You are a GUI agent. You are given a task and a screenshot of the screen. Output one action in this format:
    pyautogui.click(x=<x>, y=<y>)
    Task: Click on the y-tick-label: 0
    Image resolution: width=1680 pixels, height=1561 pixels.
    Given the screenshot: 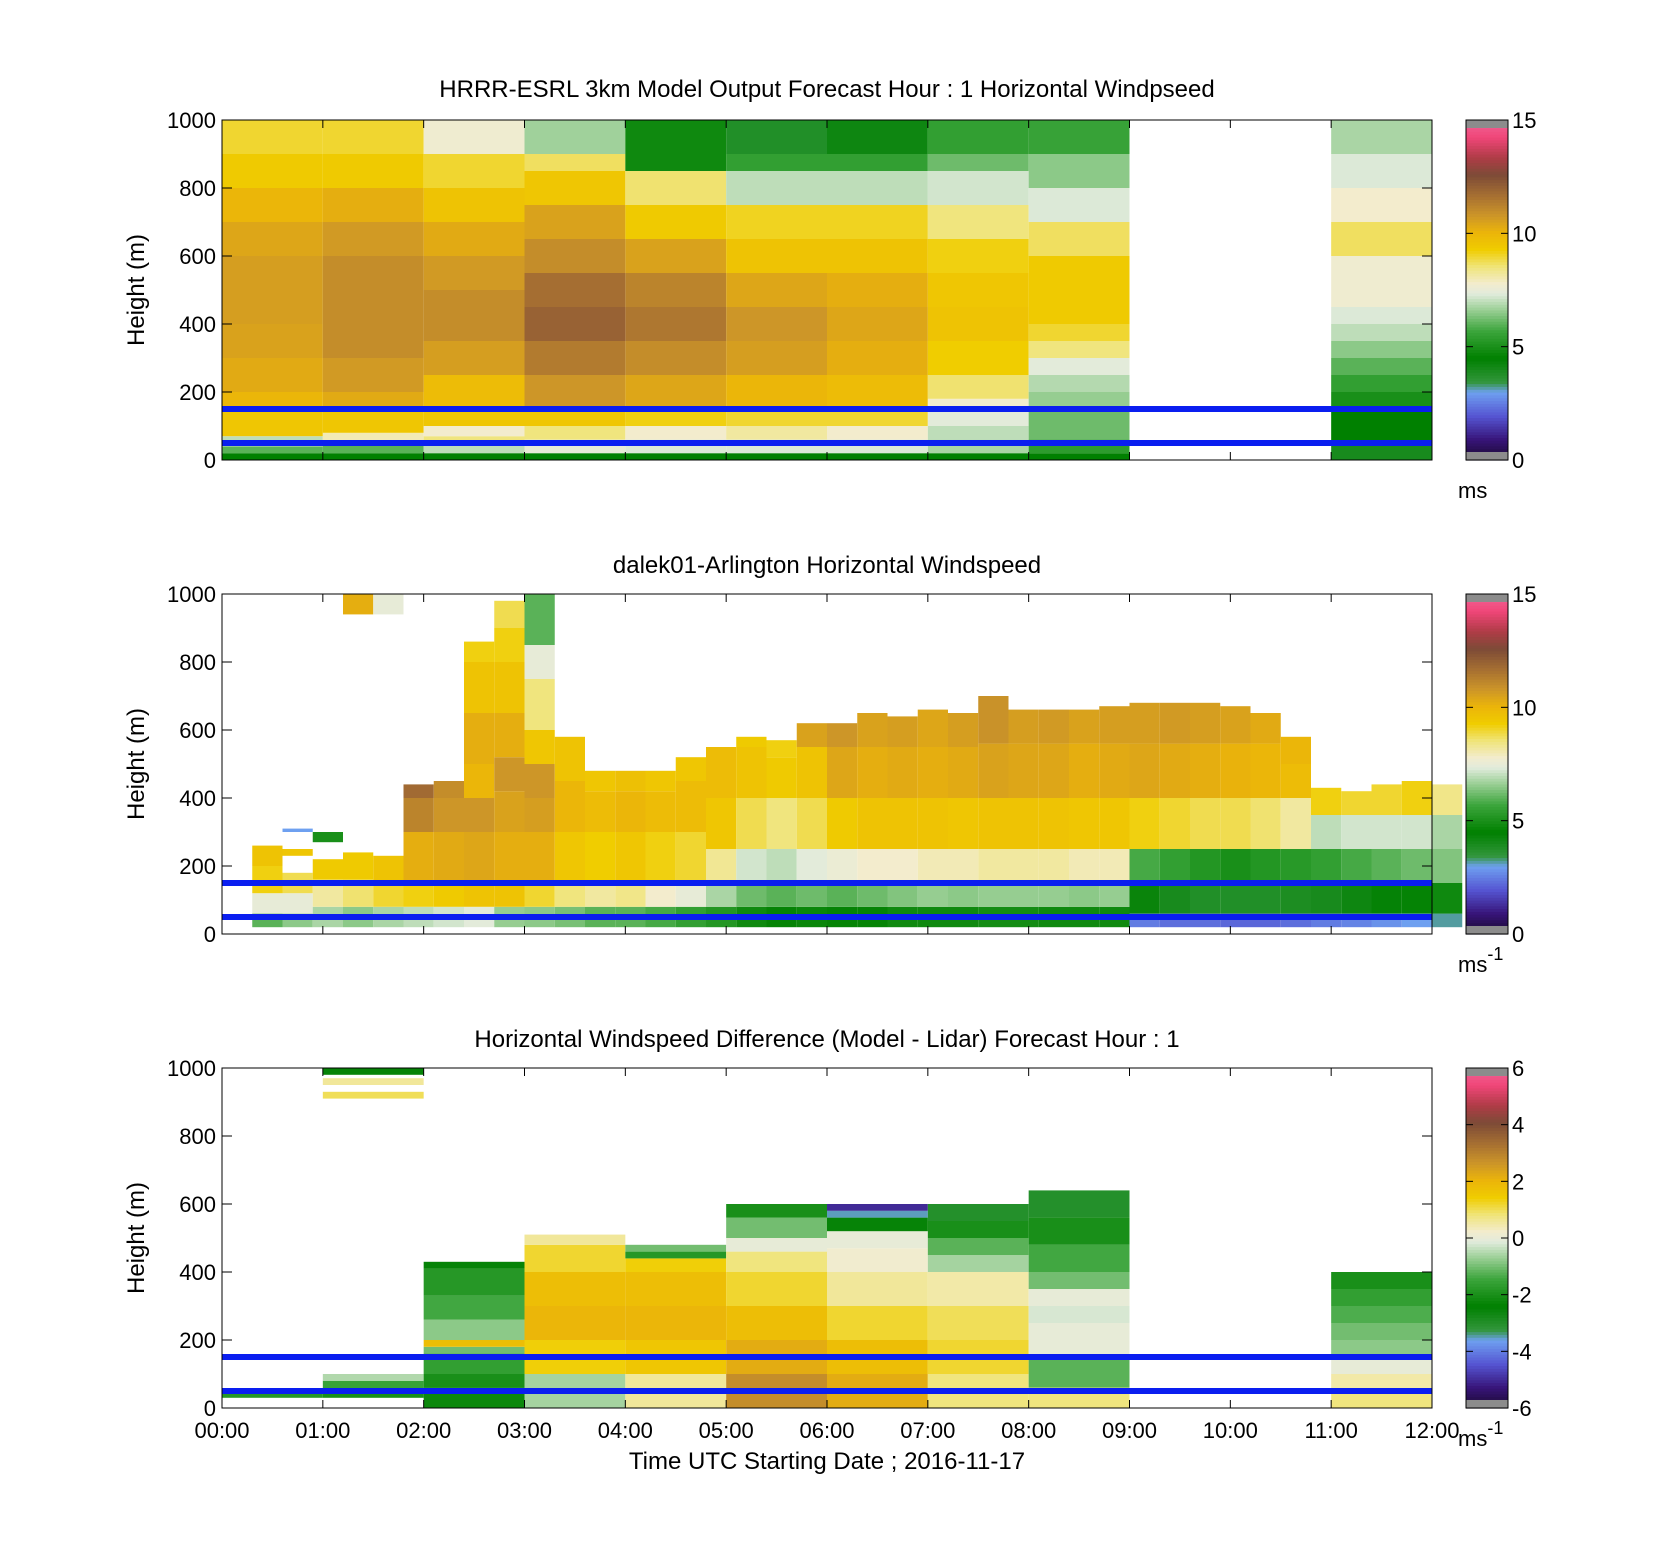 What is the action you would take?
    pyautogui.click(x=210, y=934)
    